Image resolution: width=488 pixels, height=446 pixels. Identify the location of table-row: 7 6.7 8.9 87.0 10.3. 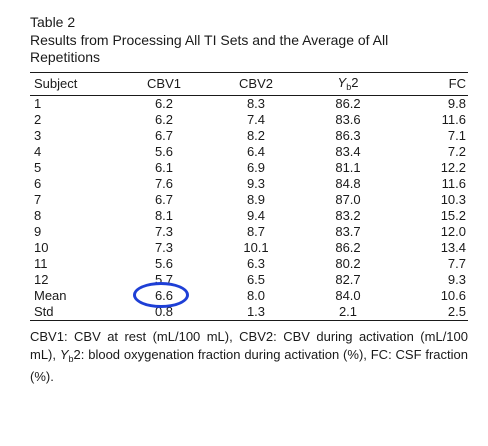
(249, 200).